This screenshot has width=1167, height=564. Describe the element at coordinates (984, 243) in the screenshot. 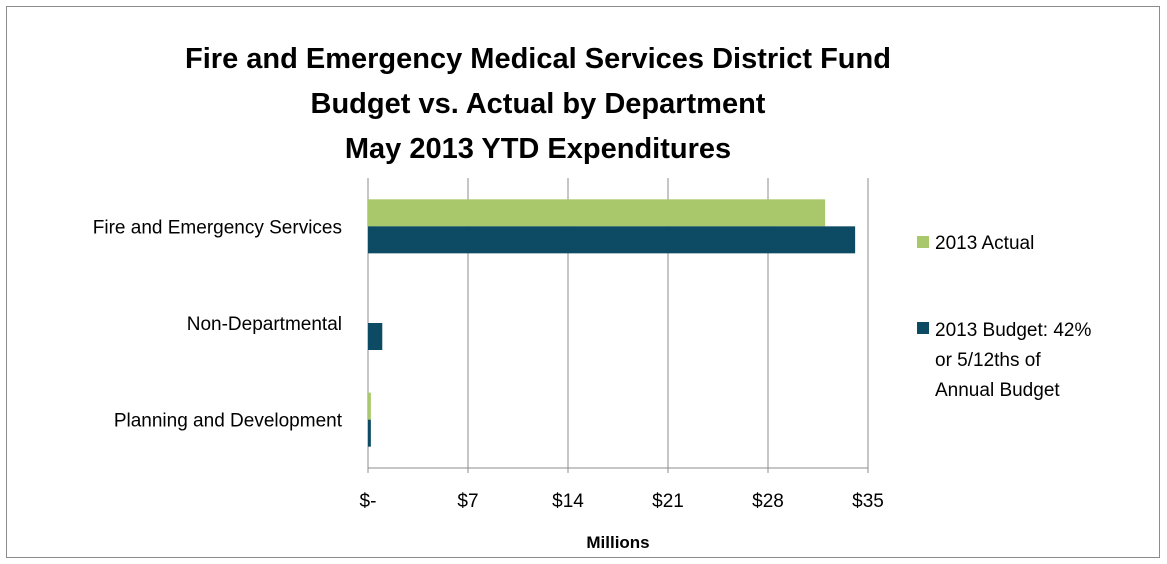

I see `legend-label-actual: 2013 Actual` at that location.